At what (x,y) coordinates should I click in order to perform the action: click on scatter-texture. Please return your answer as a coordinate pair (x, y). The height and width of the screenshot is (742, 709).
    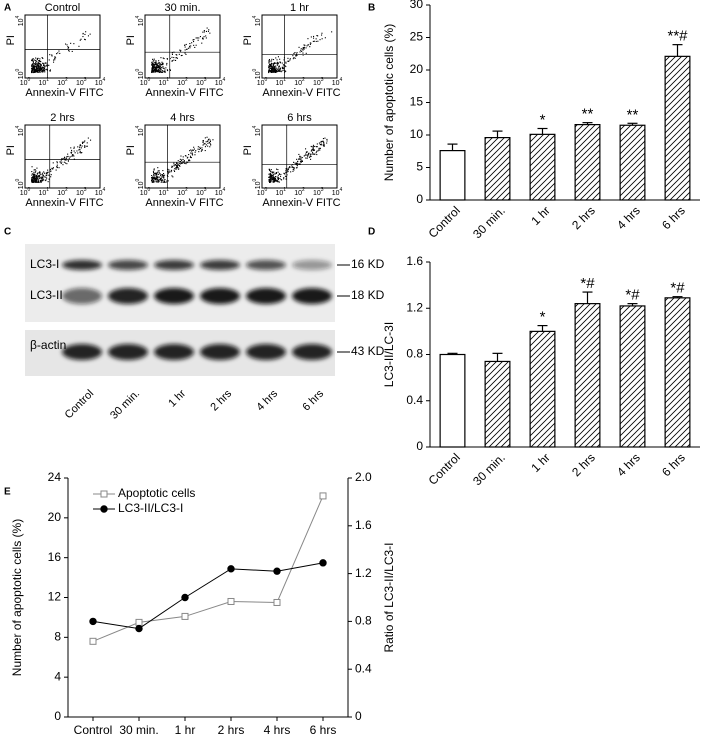
    Looking at the image, I should click on (298, 160).